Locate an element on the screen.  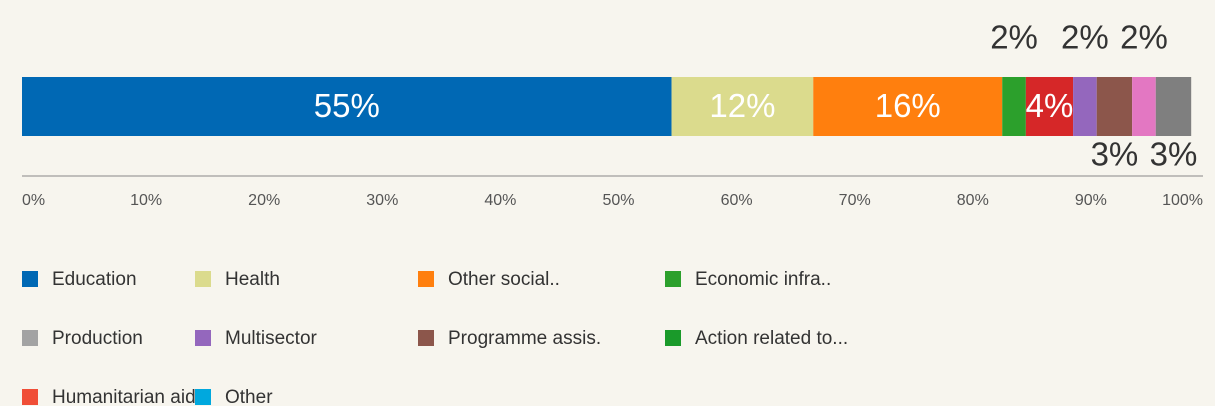
x-tick-label: 0% is located at coordinates (33, 200).